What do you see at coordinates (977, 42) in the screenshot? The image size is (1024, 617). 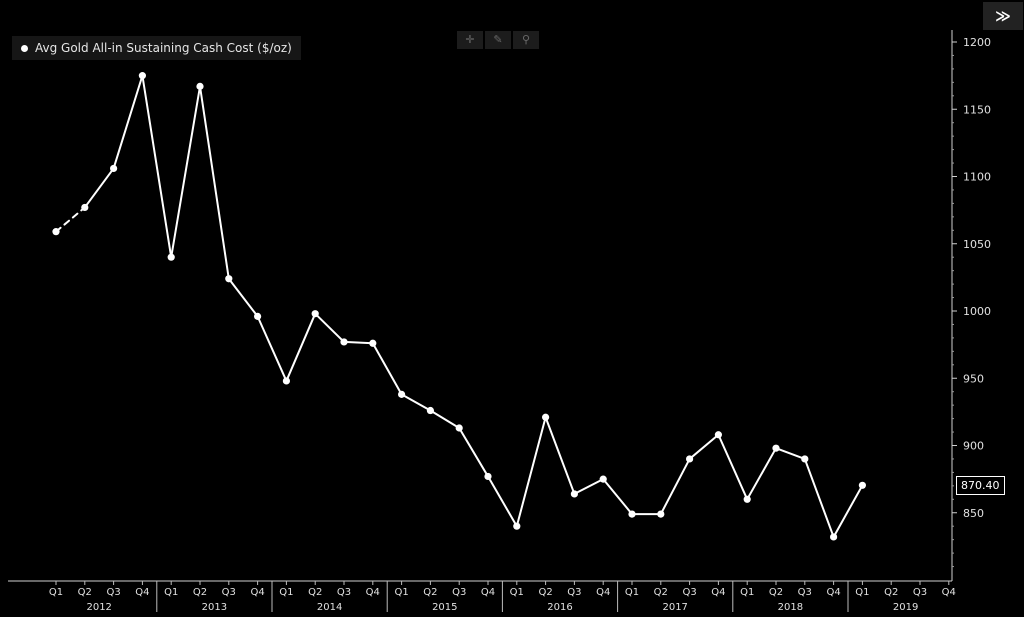 I see `y-tick-label: 1200` at bounding box center [977, 42].